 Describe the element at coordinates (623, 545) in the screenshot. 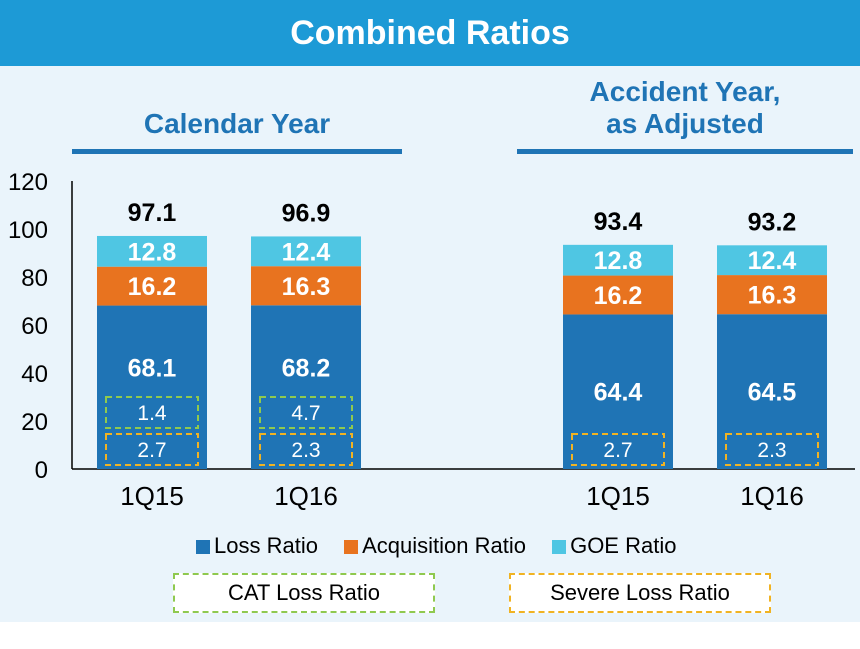

I see `legend-goe-label: GOE Ratio` at that location.